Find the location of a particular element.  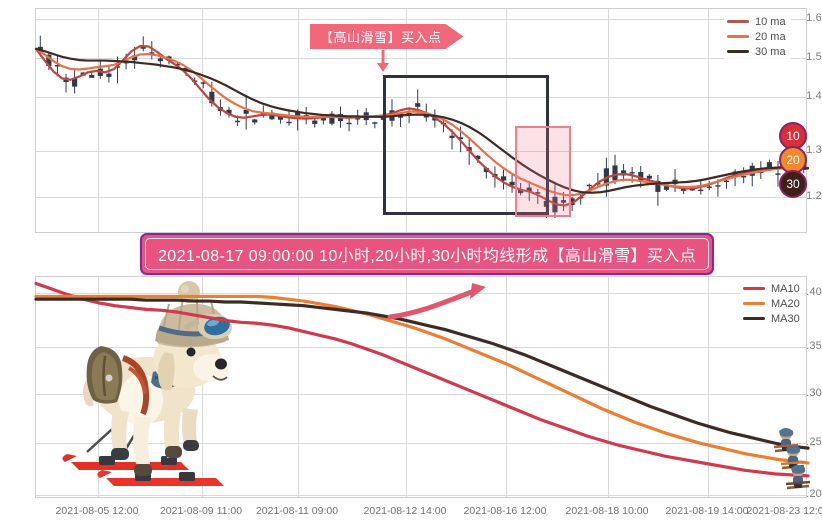

ma-badge-10: 10 is located at coordinates (793, 136).